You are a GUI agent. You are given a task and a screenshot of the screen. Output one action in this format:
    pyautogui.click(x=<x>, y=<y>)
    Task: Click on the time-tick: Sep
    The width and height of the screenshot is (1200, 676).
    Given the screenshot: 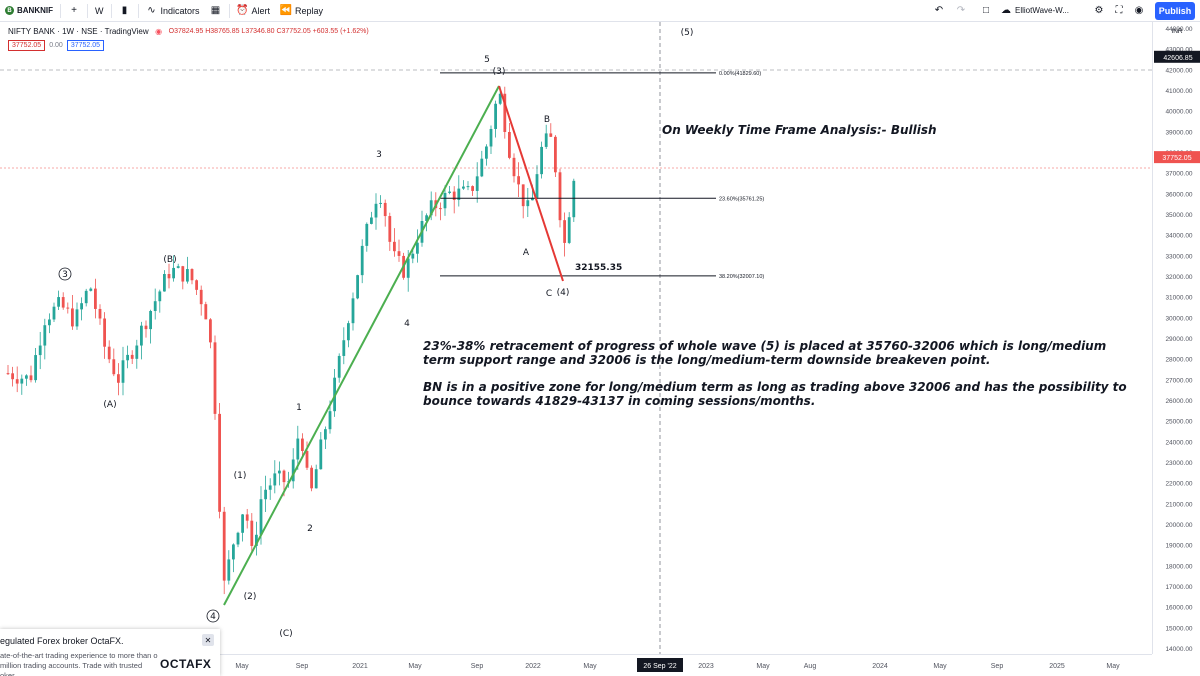 What is the action you would take?
    pyautogui.click(x=477, y=666)
    